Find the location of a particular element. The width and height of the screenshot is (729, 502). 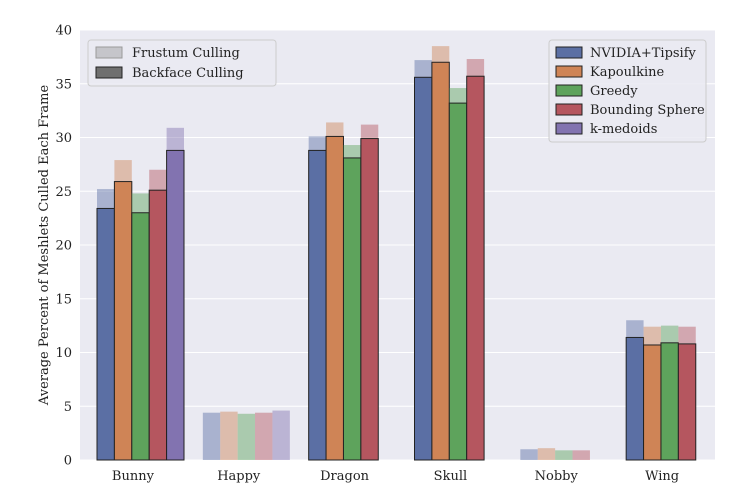

x-tick-label: Happy is located at coordinates (239, 476).